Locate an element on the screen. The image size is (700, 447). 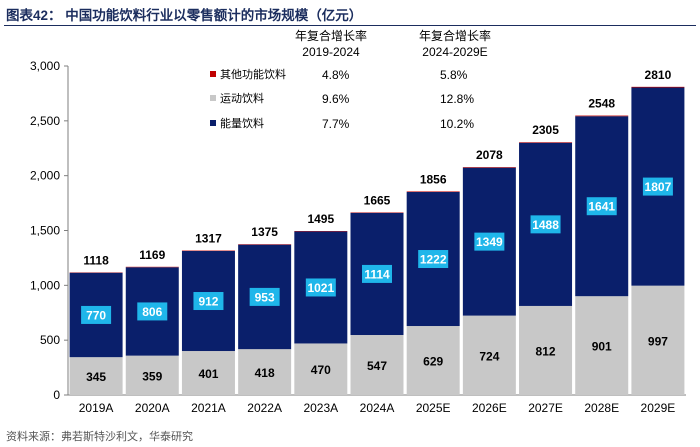
energy-value-label: 1349 is located at coordinates (489, 242).